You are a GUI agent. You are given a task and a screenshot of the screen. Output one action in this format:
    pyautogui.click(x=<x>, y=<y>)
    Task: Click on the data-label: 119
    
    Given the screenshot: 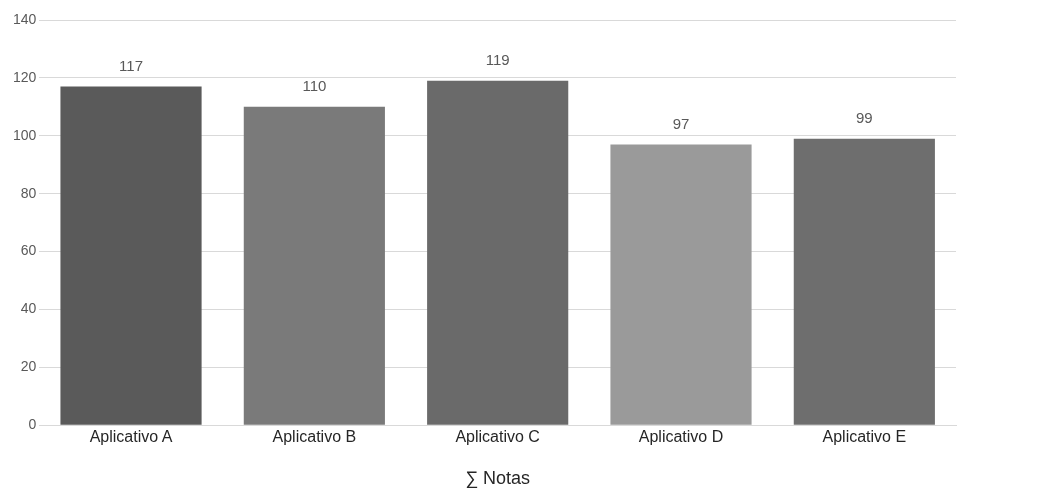 What is the action you would take?
    pyautogui.click(x=497, y=60)
    